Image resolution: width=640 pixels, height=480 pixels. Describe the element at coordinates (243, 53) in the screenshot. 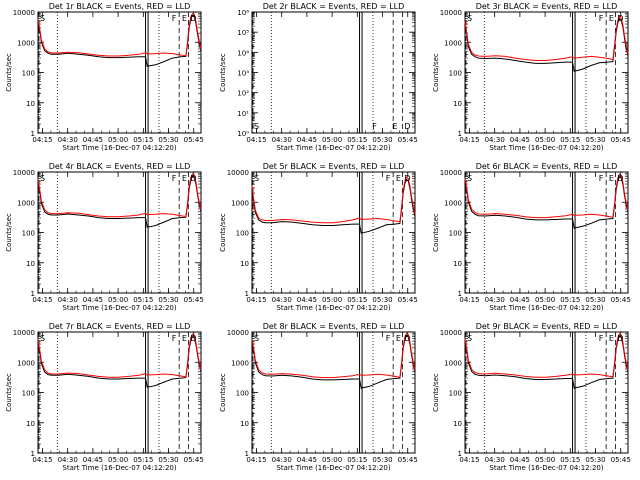

I see `y-tick-label: 10⁴` at that location.